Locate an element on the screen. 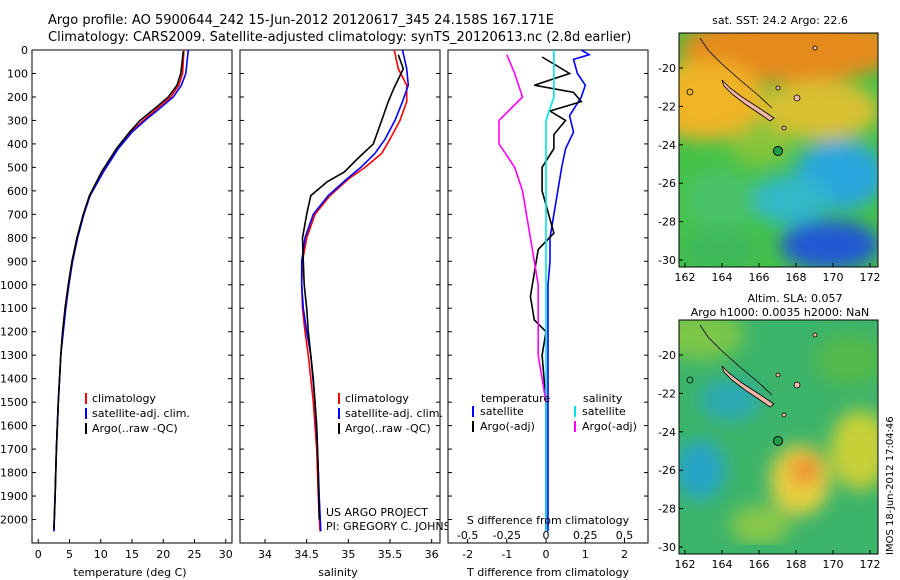  y-tick-label: 1900 is located at coordinates (14, 496).